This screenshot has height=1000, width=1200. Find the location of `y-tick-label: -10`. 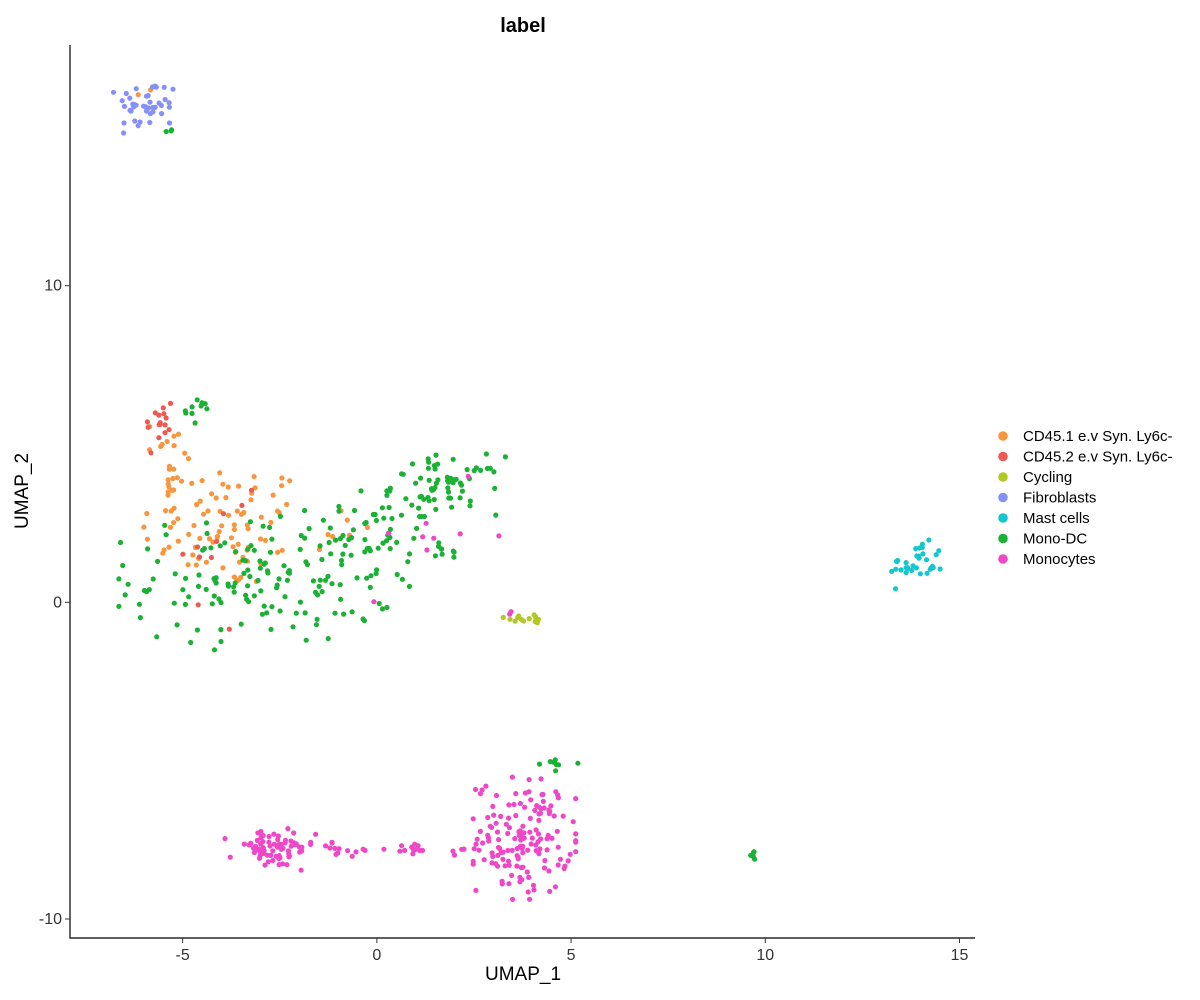

y-tick-label: -10 is located at coordinates (50, 919).